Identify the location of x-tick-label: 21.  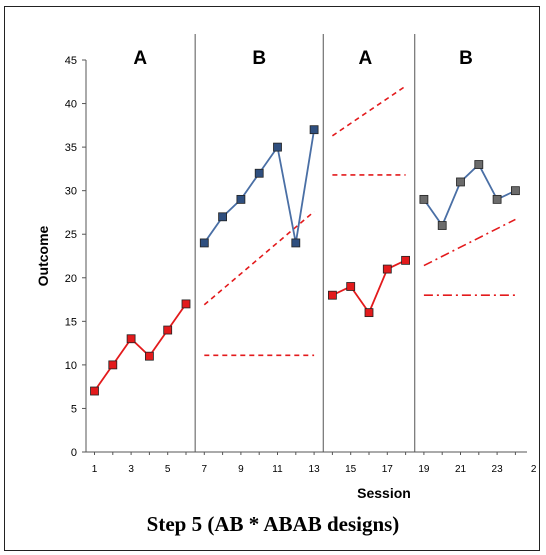
(461, 469).